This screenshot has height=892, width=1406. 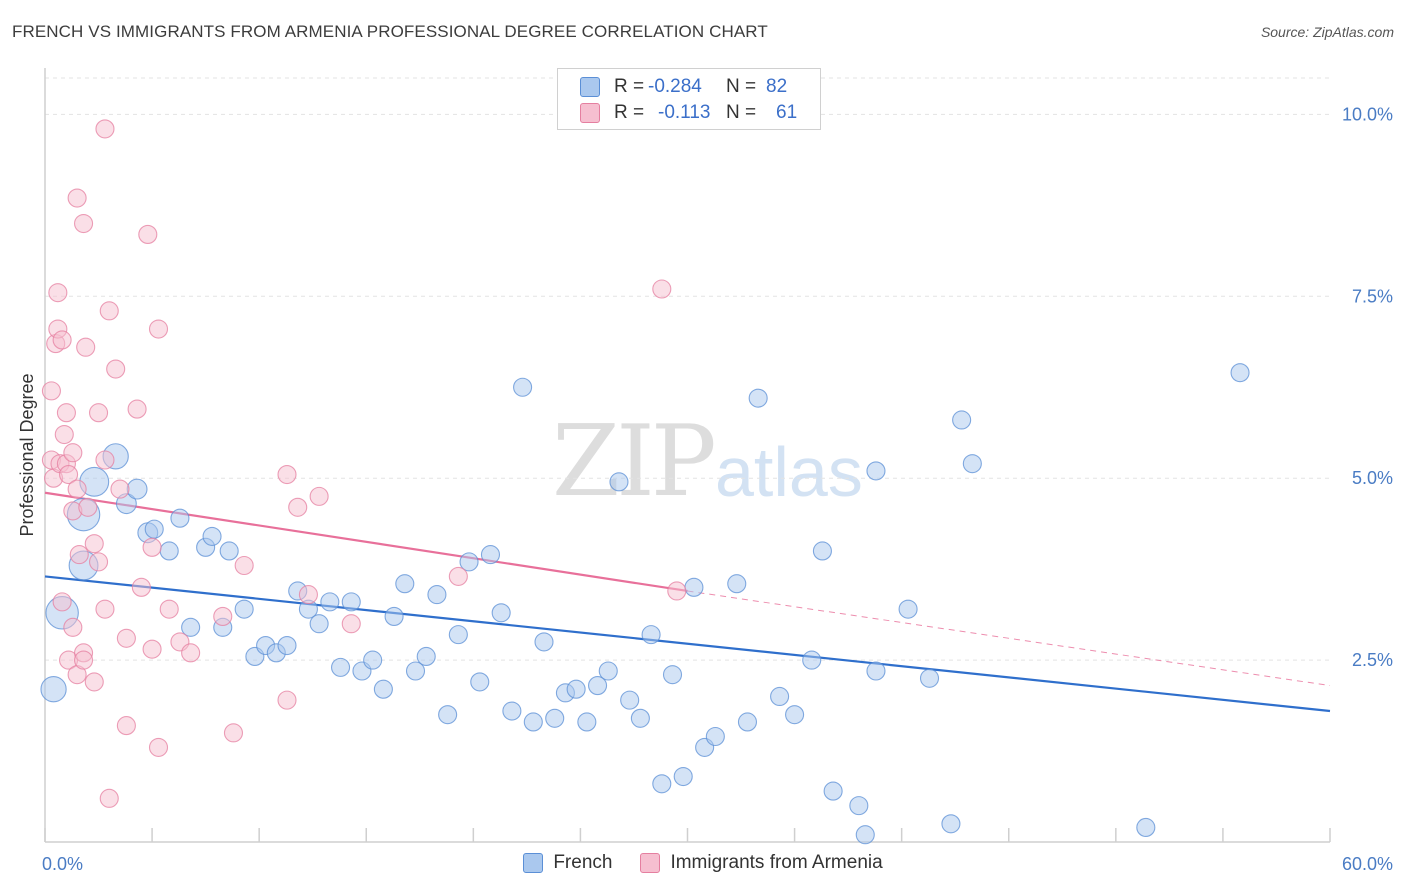 What do you see at coordinates (777, 86) in the screenshot?
I see `n-value: 82` at bounding box center [777, 86].